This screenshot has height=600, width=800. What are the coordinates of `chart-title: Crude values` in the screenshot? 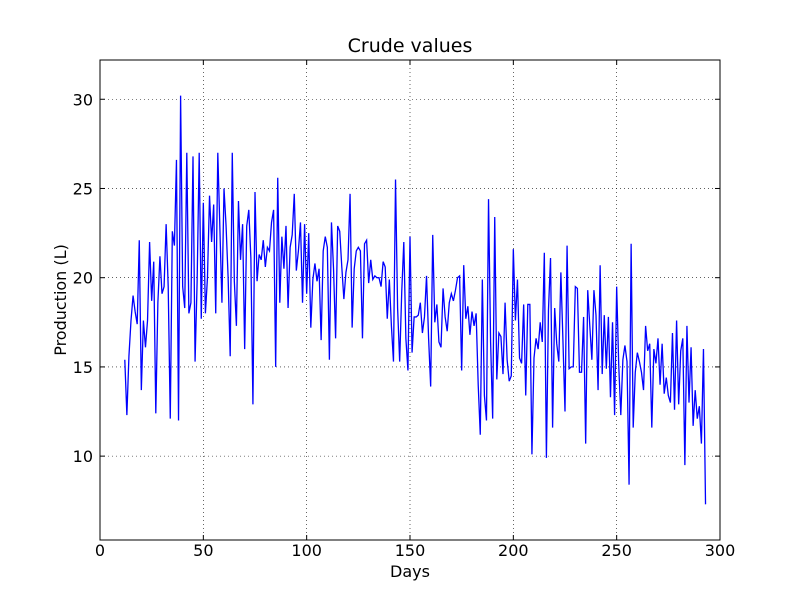 It's located at (410, 46).